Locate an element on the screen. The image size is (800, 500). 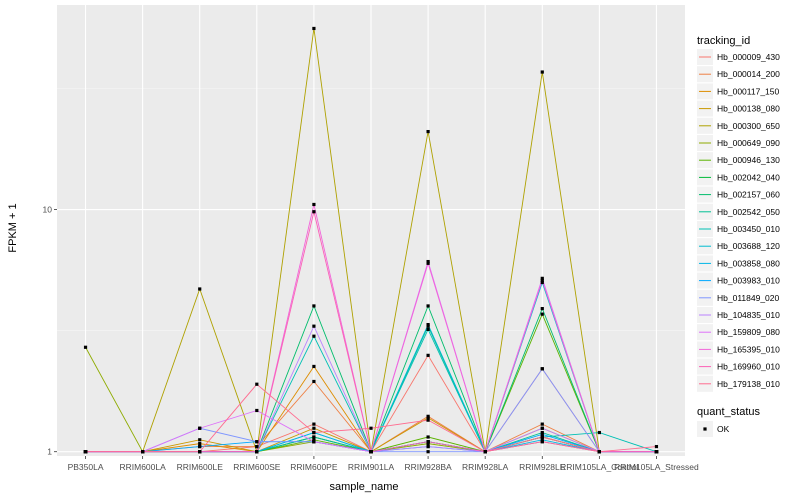
legend-label: Hb_179138_010 is located at coordinates (748, 384).